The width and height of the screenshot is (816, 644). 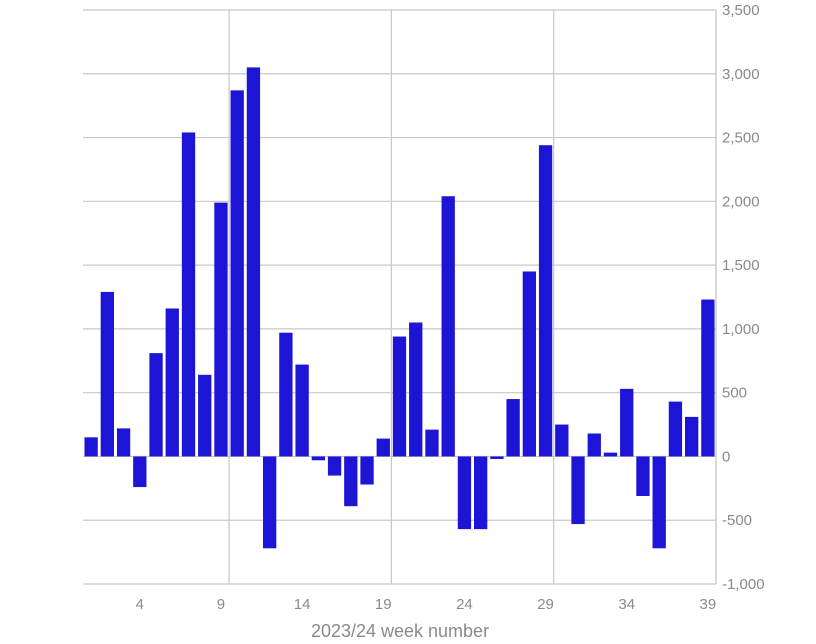 What do you see at coordinates (302, 604) in the screenshot?
I see `x-tick-label: 14` at bounding box center [302, 604].